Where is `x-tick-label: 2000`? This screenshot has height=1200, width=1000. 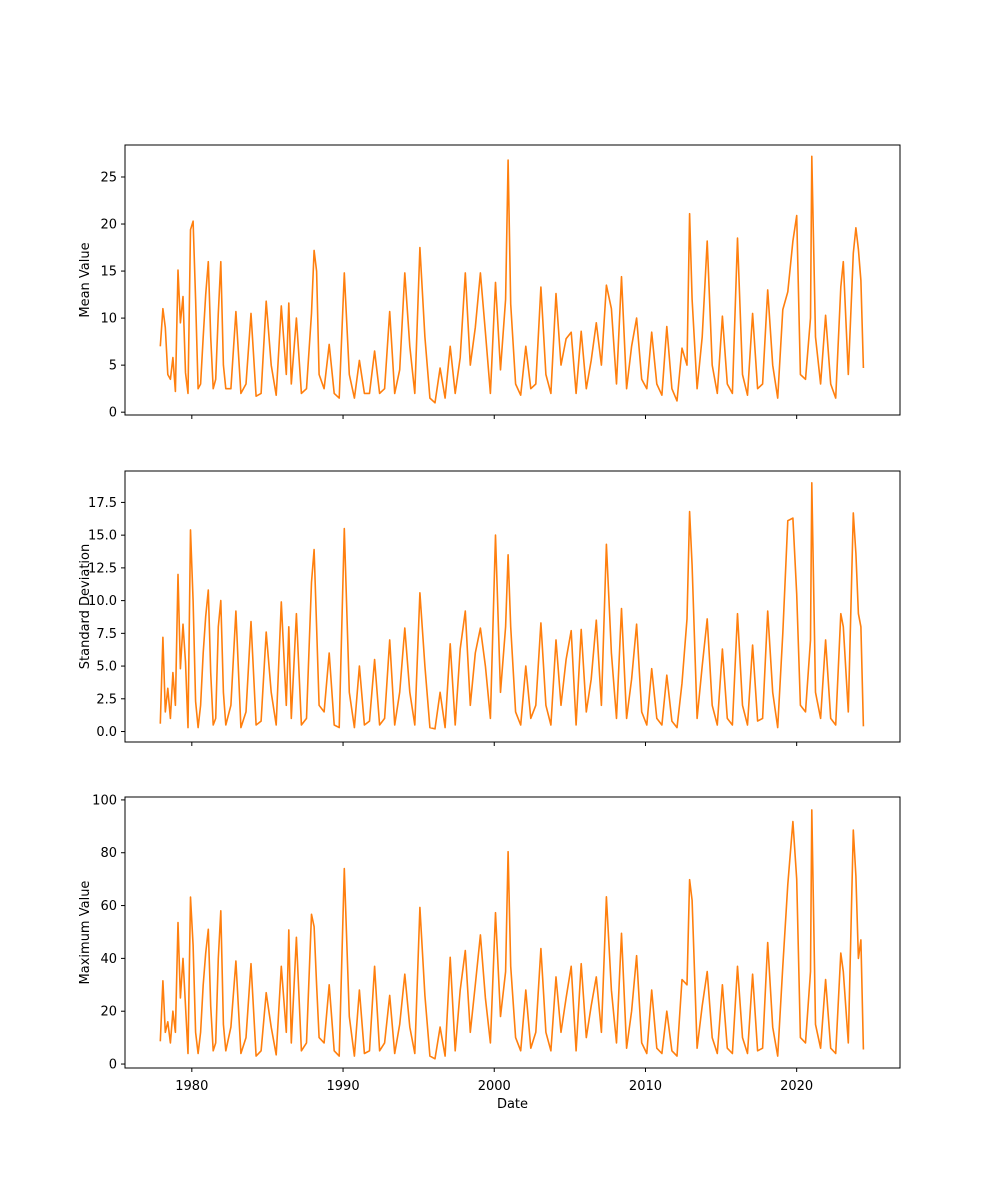
x-tick-label: 2000 is located at coordinates (494, 1086).